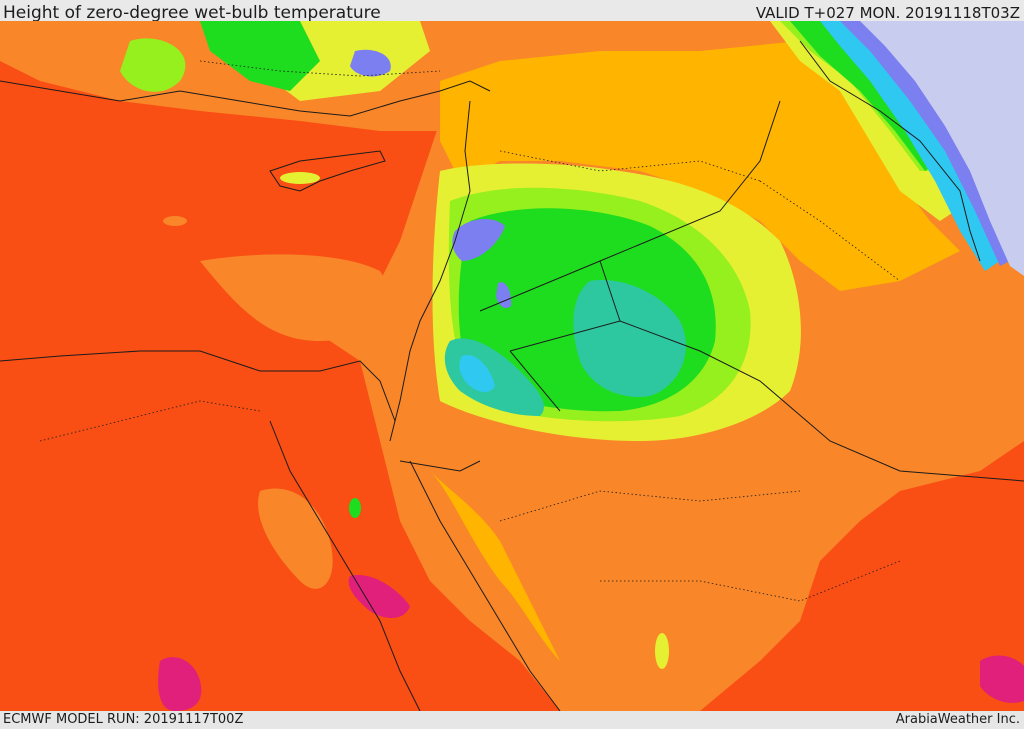 This screenshot has height=729, width=1024. Describe the element at coordinates (295, 538) in the screenshot. I see `field-orange-sinai` at that location.